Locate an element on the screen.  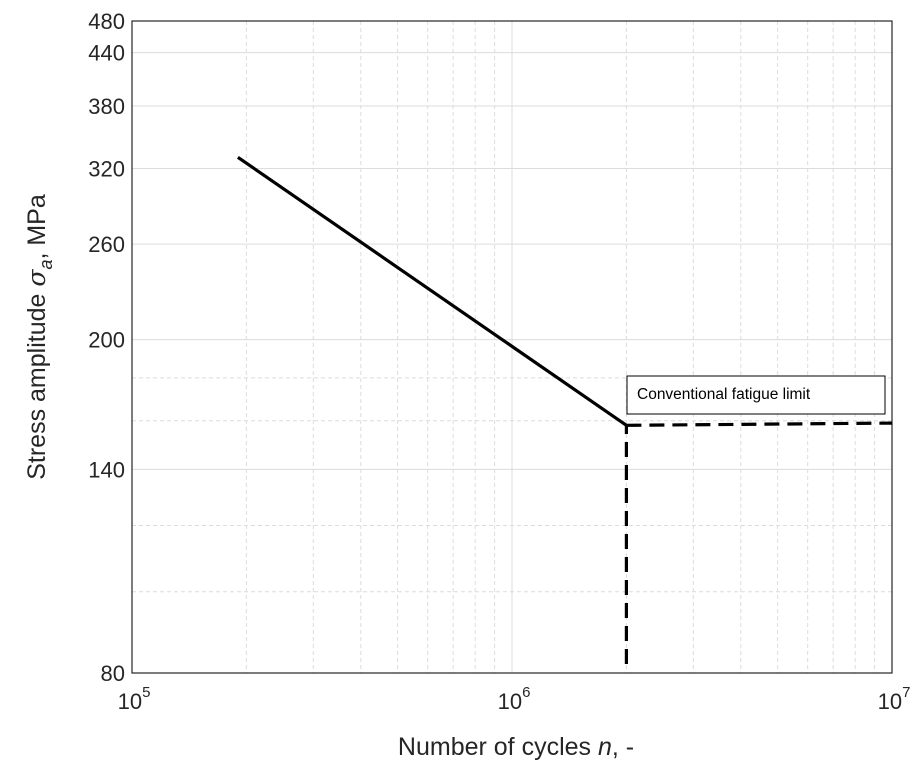
x-tick-label: 10⁶ is located at coordinates (514, 699).